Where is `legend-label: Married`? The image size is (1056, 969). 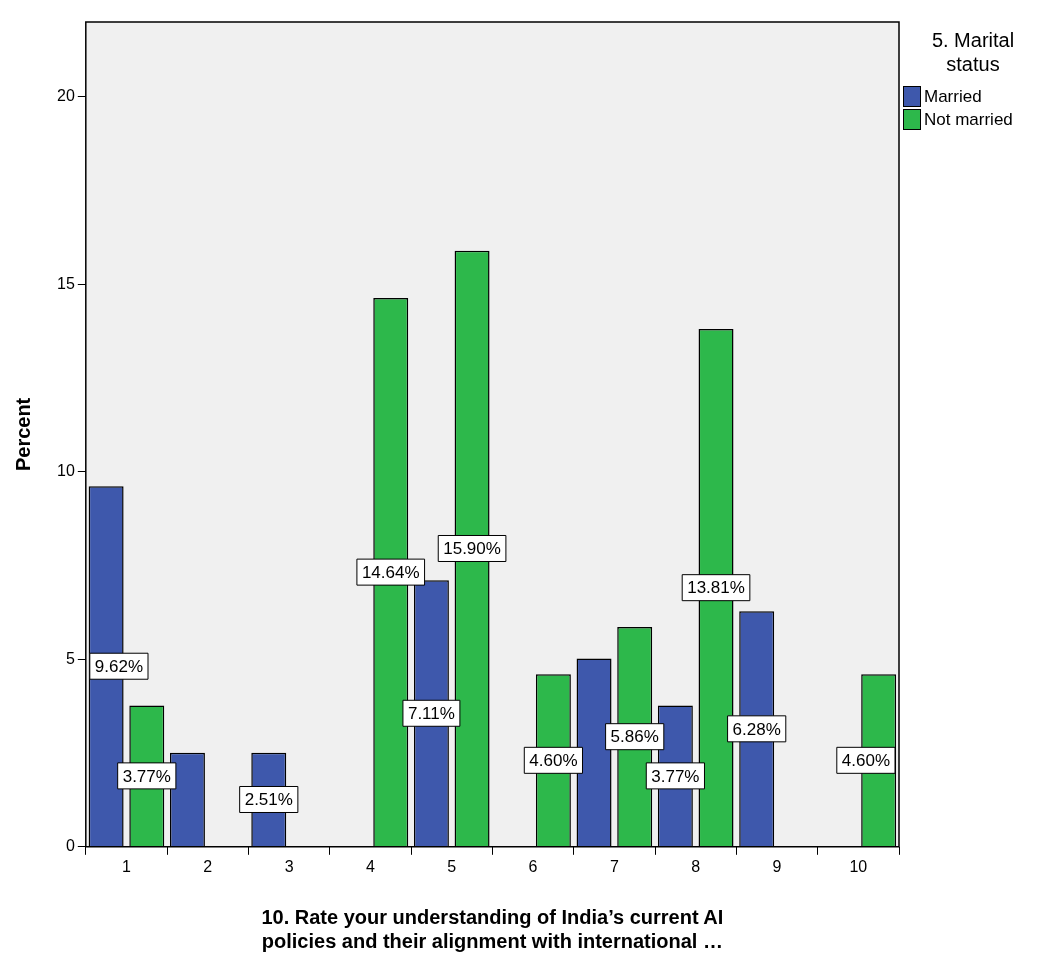
legend-label: Married is located at coordinates (953, 96).